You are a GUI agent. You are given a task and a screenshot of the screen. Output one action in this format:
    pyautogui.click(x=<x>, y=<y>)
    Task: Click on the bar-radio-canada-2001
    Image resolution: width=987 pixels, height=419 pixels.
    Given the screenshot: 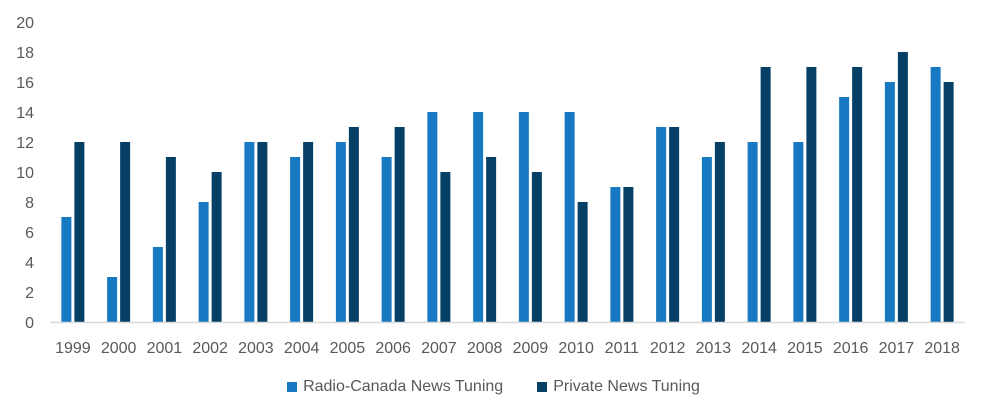 What is the action you would take?
    pyautogui.click(x=157, y=284)
    